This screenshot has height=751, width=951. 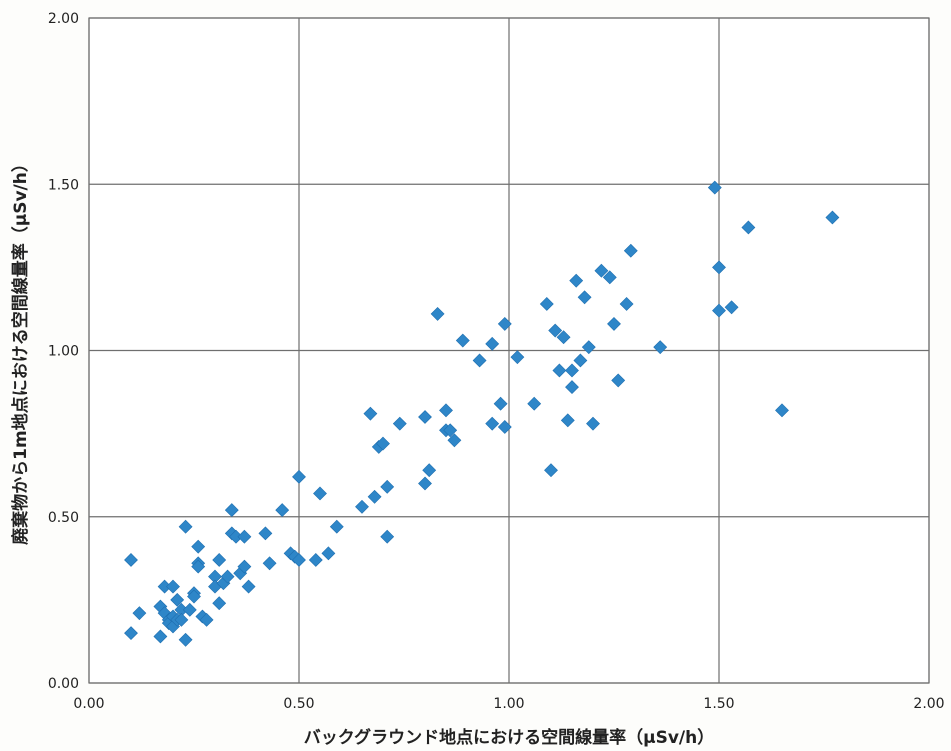 I want to click on y-tick-label: 0.50, so click(x=63, y=518).